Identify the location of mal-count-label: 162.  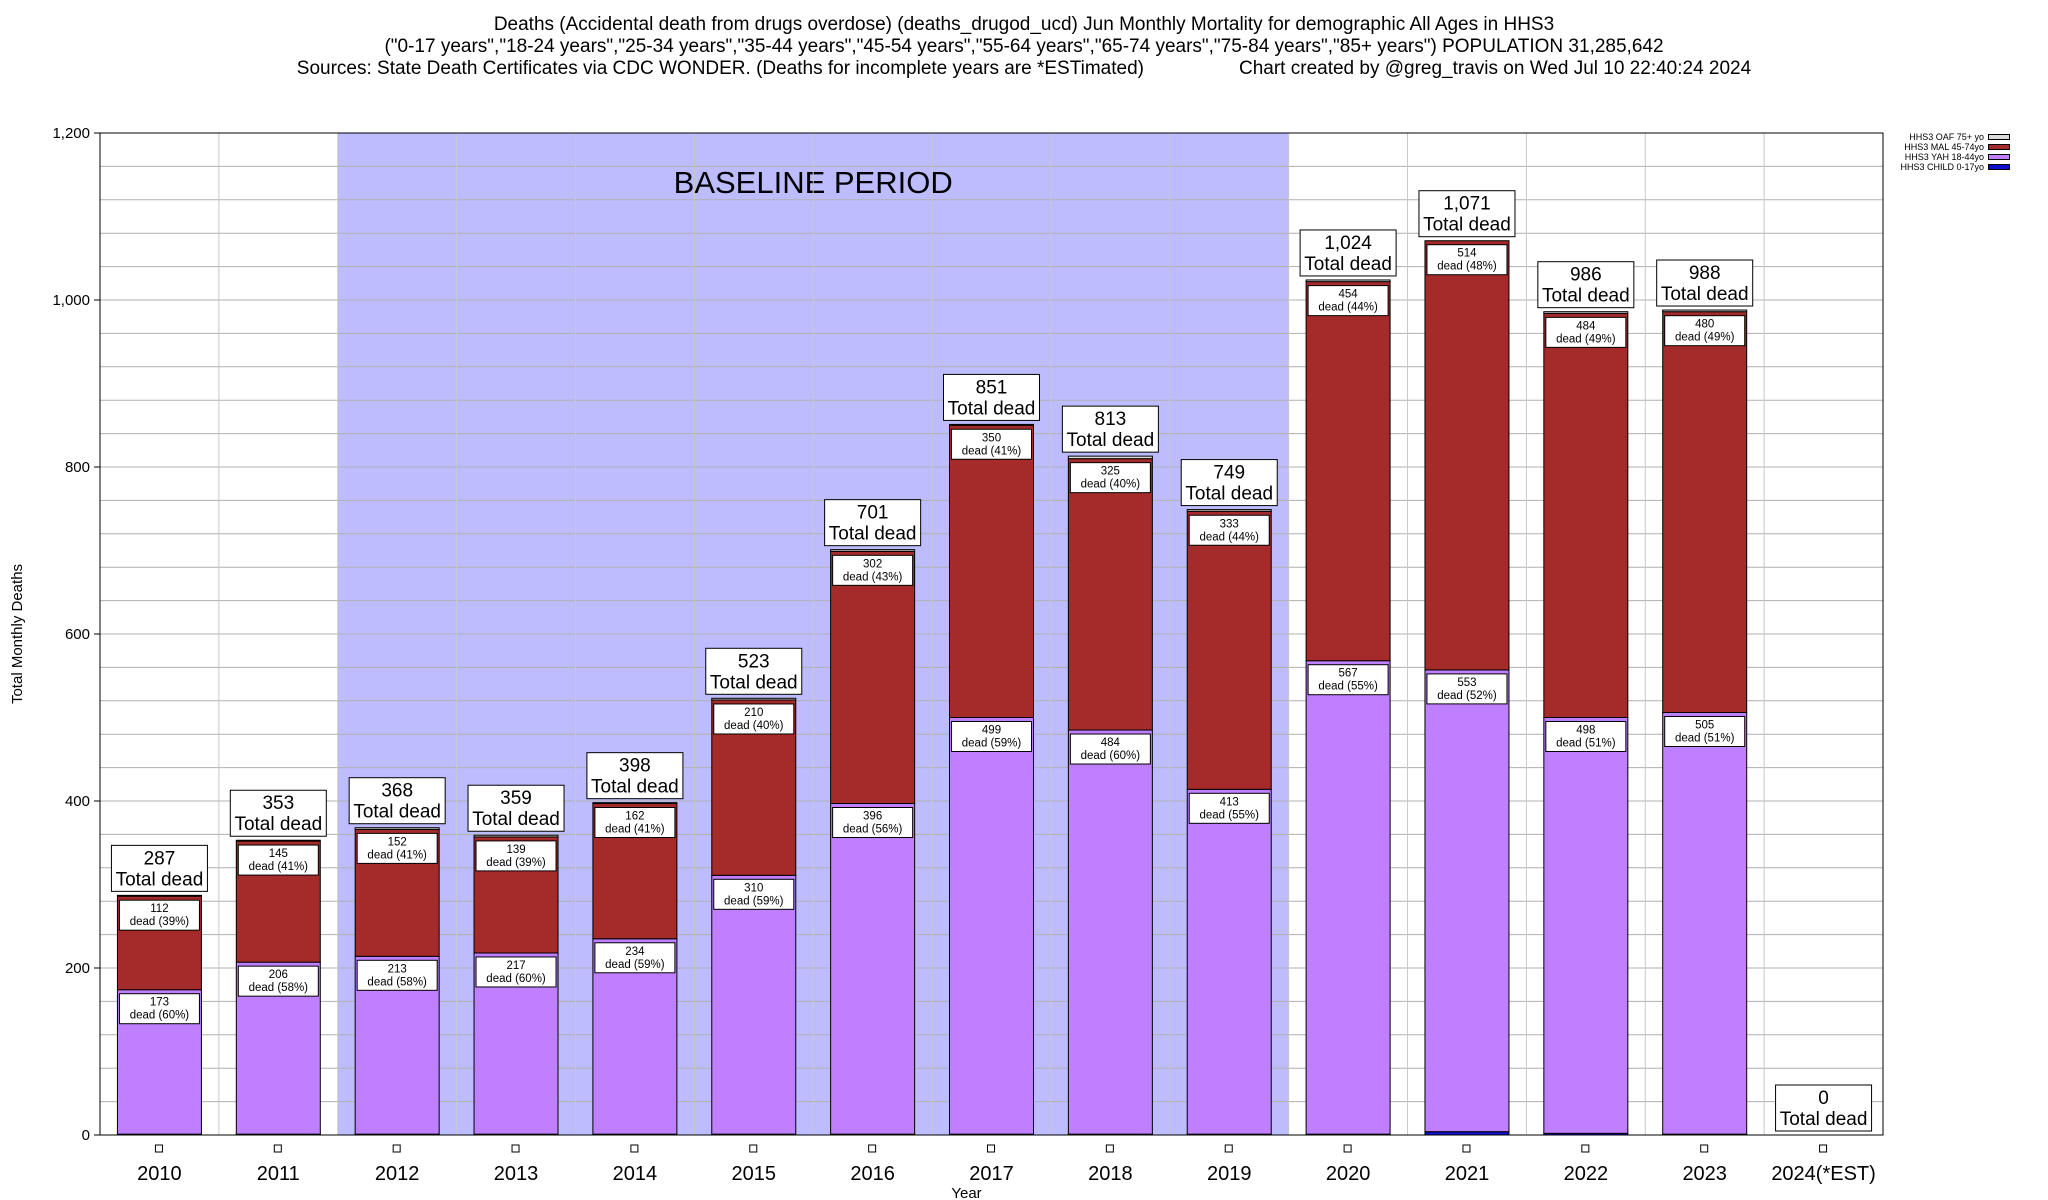
(634, 817).